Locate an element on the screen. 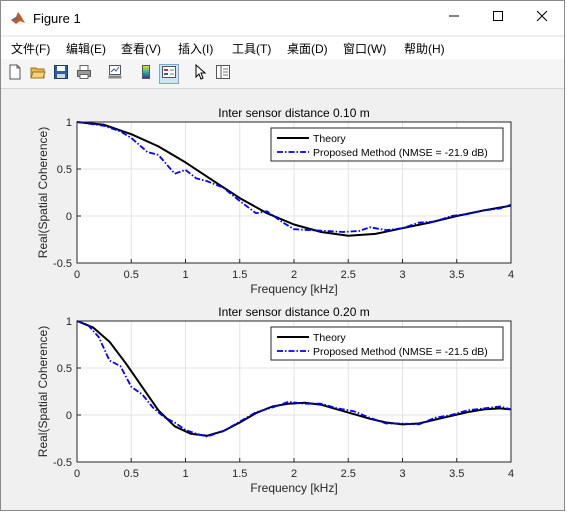  save-icon is located at coordinates (61, 74).